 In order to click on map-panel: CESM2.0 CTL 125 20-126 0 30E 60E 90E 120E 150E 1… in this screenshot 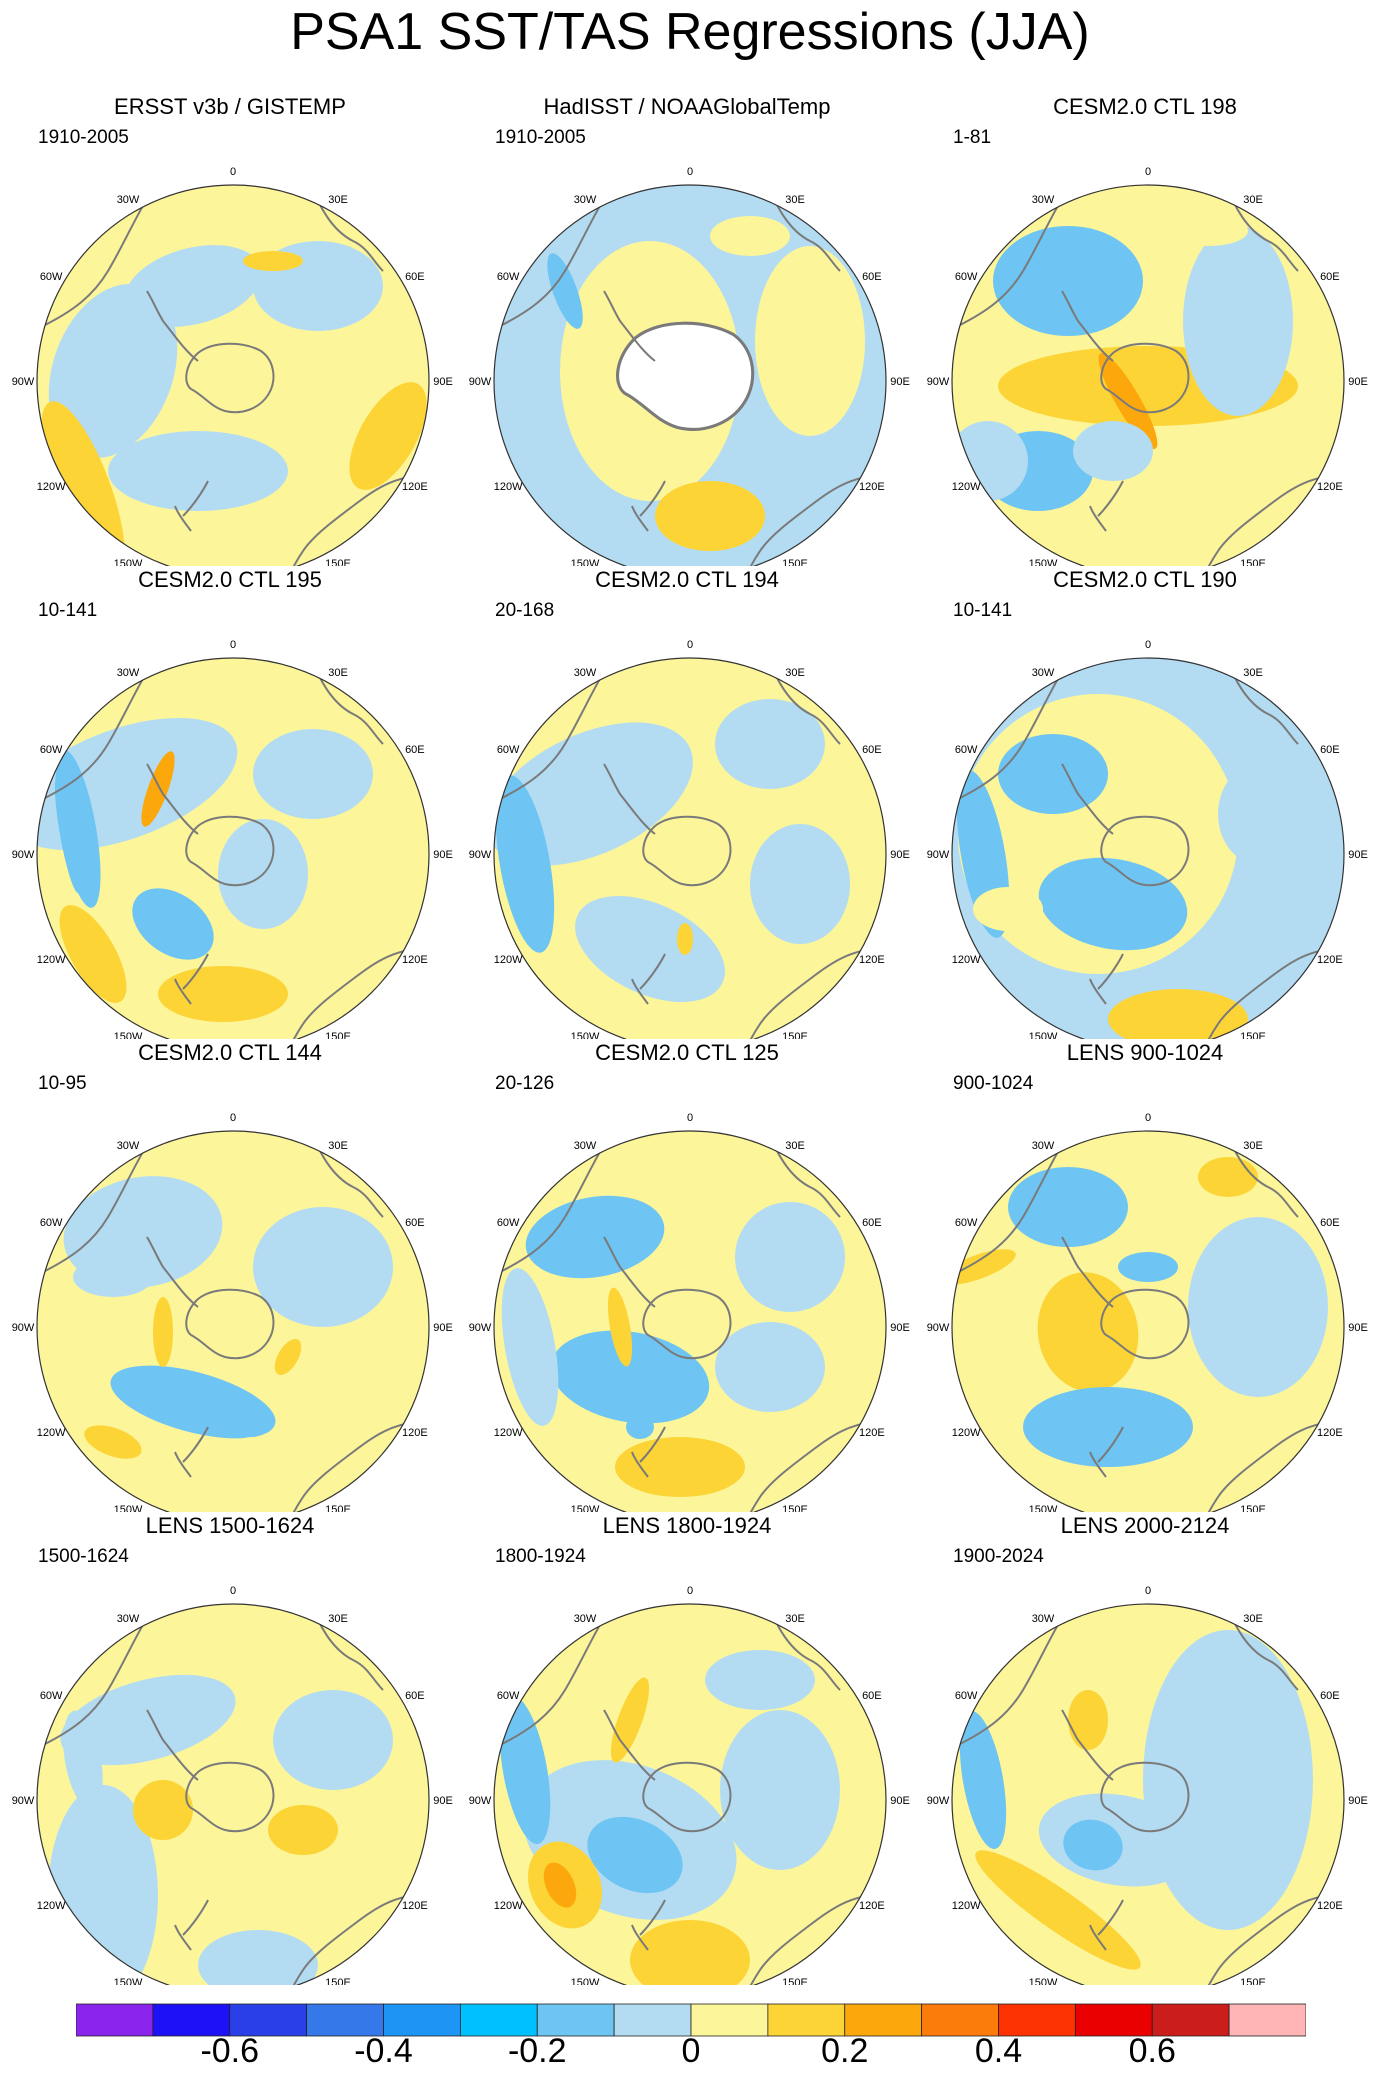, I will do `click(687, 1277)`.